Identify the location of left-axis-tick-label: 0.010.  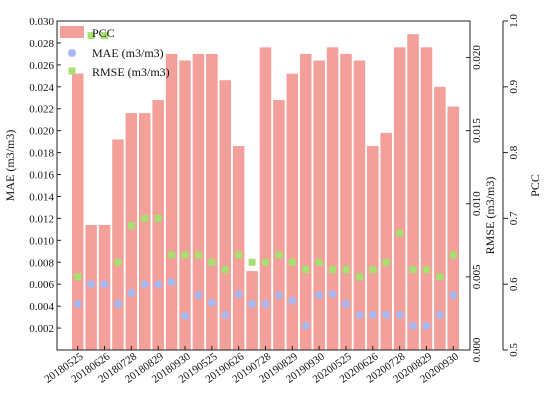
(41, 241).